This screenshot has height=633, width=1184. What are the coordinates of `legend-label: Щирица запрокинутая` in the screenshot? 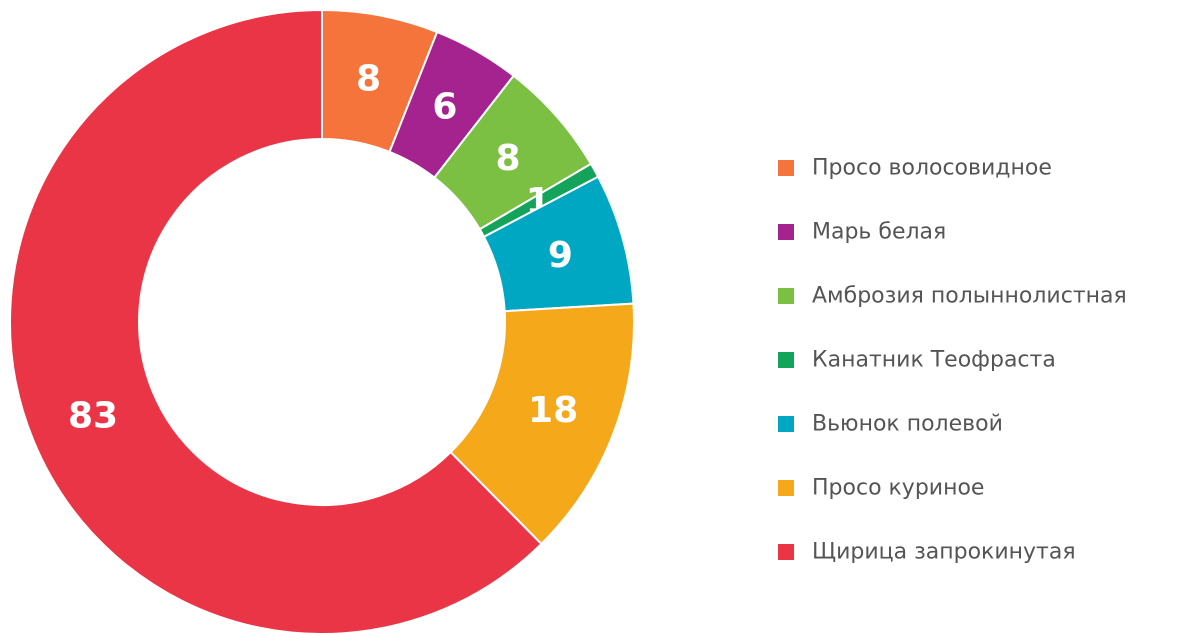 It's located at (944, 552).